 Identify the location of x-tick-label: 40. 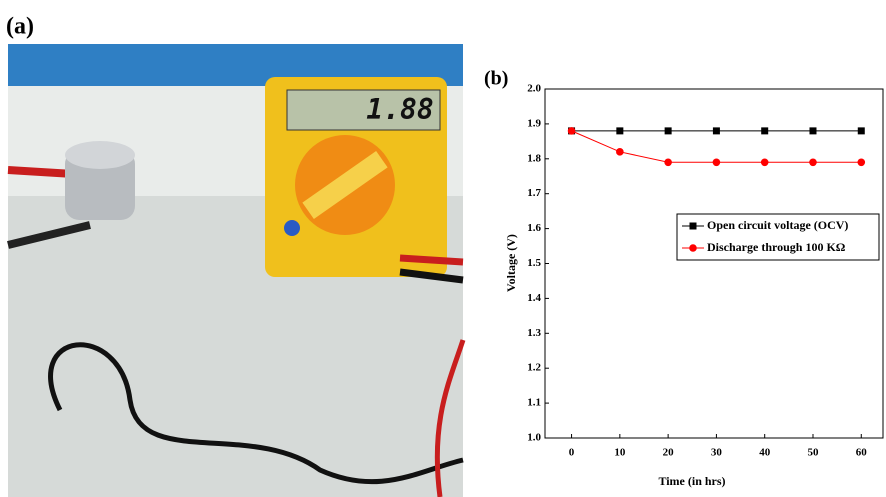
(765, 453).